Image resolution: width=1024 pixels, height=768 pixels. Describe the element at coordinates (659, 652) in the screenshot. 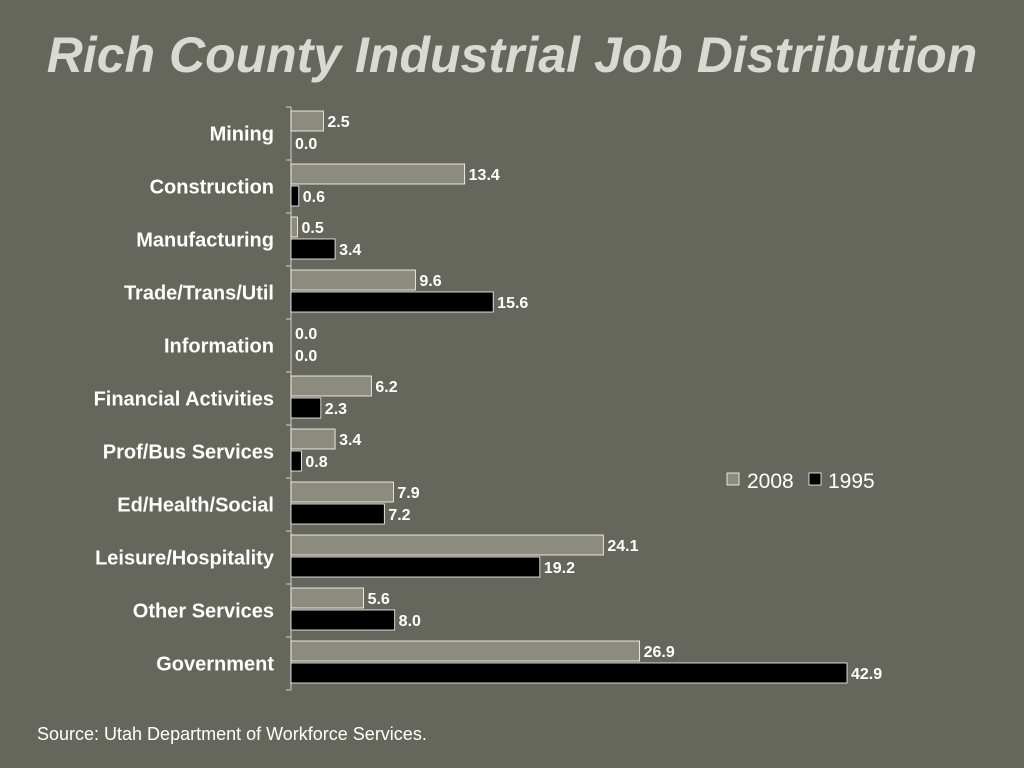

I see `value-label-2008: 26.9` at that location.